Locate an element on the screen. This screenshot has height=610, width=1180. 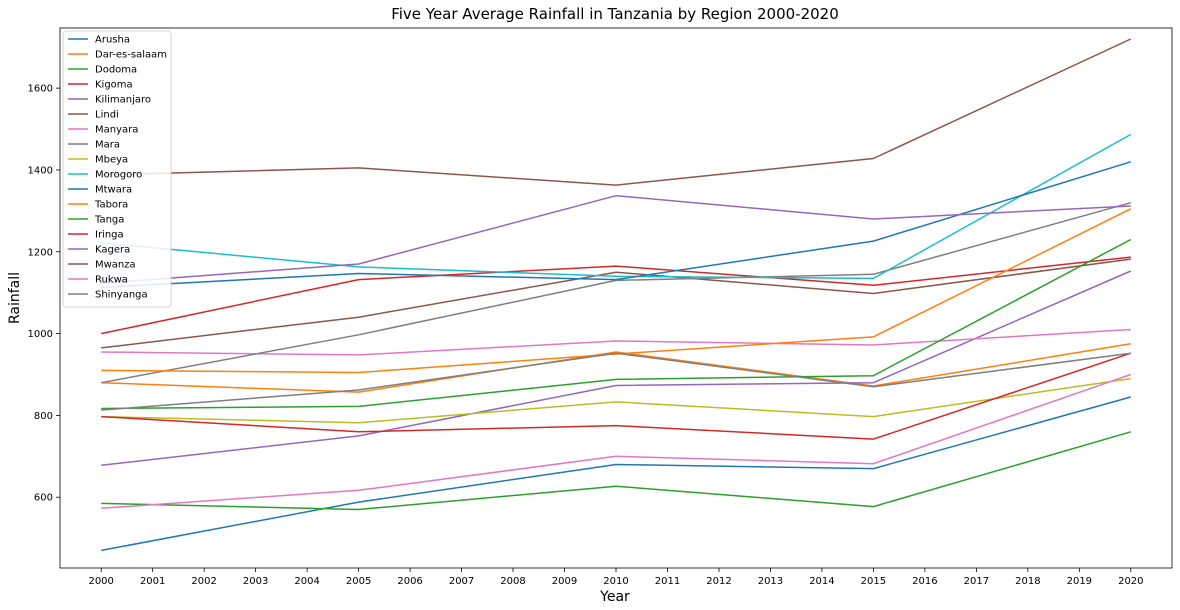
legend-label: Iringa is located at coordinates (109, 235).